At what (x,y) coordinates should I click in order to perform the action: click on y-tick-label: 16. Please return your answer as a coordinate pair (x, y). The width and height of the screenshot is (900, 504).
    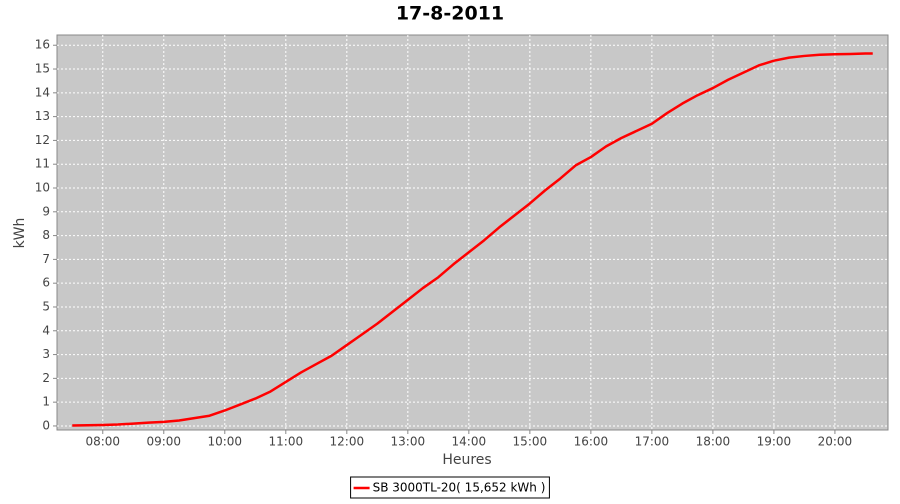
    Looking at the image, I should click on (42, 45).